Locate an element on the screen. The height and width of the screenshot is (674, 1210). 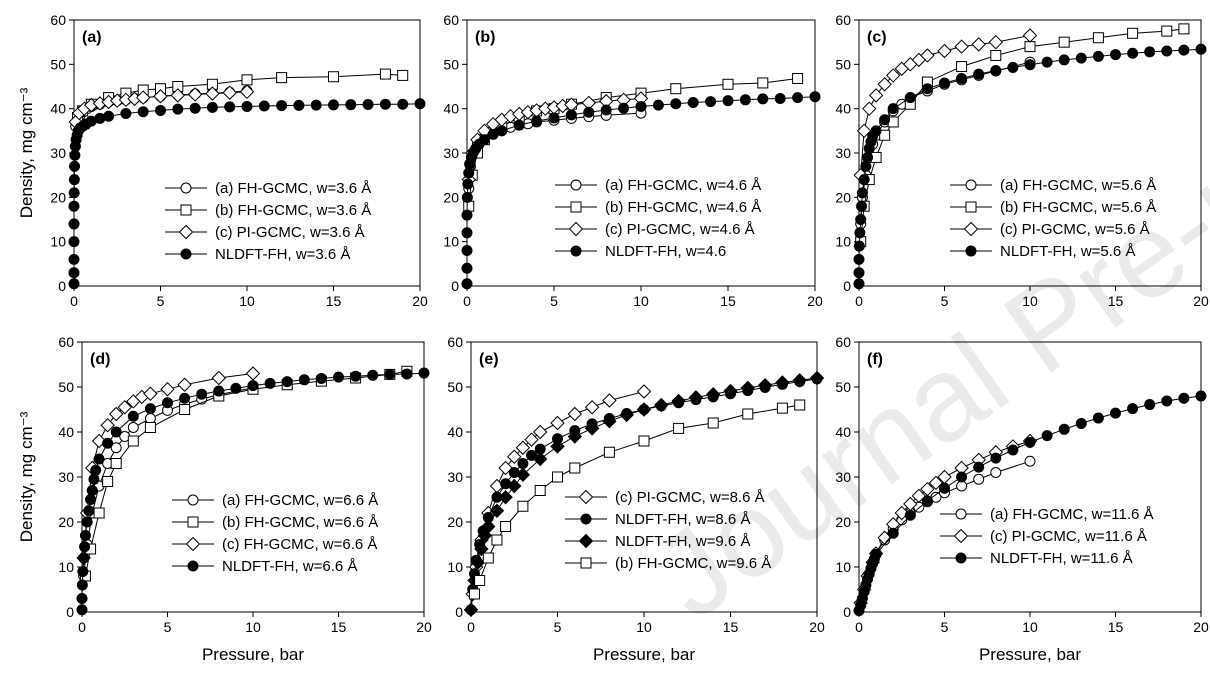
y-tick-label: 30 is located at coordinates (66, 477).